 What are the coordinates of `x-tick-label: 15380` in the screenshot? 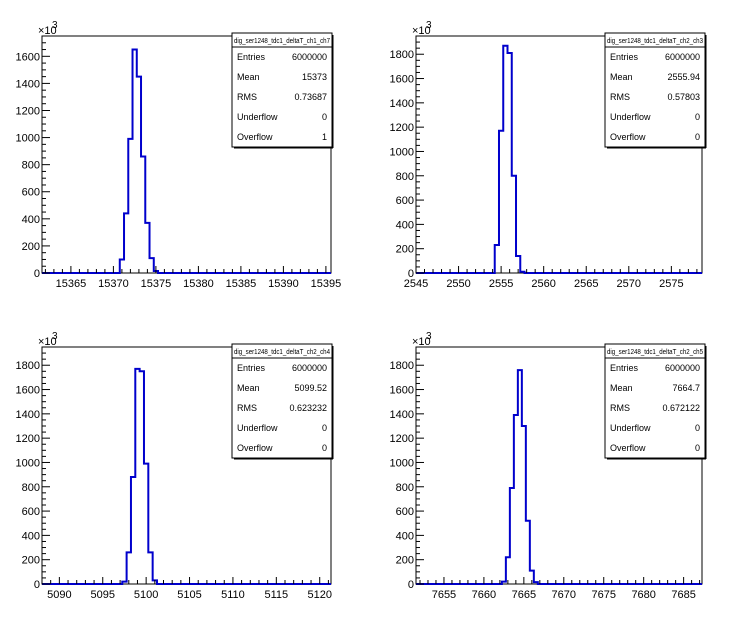 It's located at (198, 284).